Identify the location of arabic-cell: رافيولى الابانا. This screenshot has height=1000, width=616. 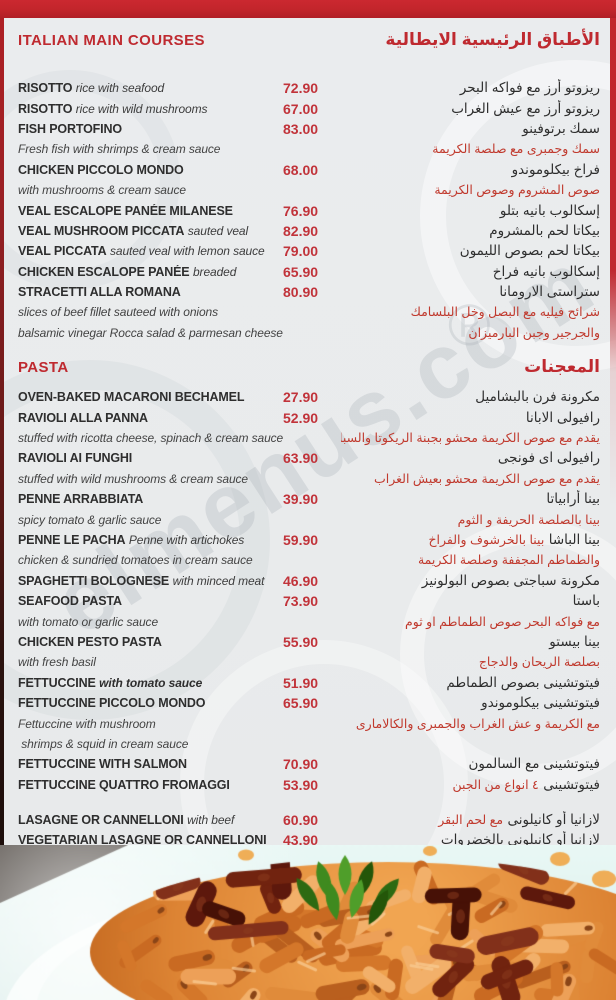
(470, 418).